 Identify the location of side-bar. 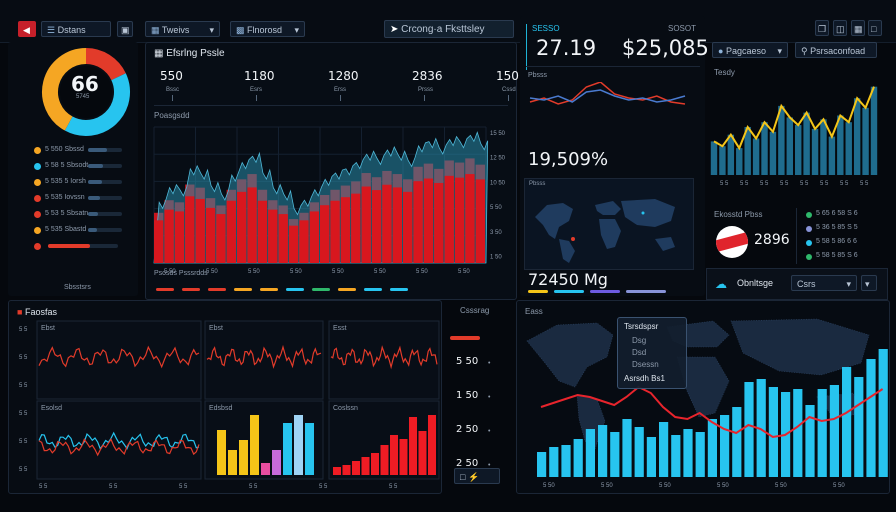
(465, 338).